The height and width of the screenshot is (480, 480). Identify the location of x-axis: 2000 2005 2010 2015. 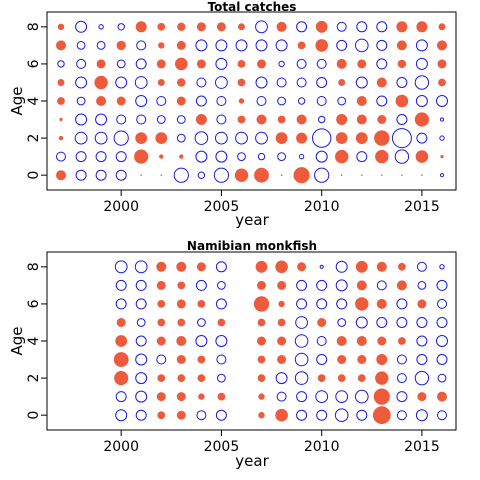
(271, 202).